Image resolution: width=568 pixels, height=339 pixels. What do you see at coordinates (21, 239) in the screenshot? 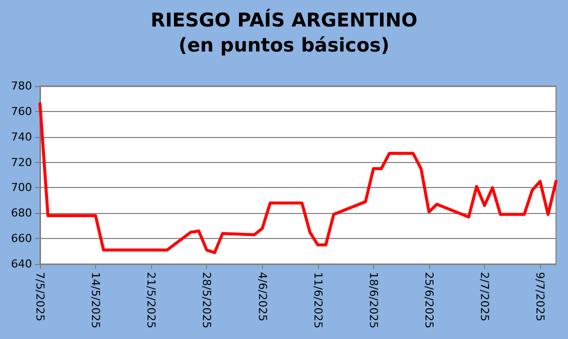
I see `y-tick-label: 660` at bounding box center [21, 239].